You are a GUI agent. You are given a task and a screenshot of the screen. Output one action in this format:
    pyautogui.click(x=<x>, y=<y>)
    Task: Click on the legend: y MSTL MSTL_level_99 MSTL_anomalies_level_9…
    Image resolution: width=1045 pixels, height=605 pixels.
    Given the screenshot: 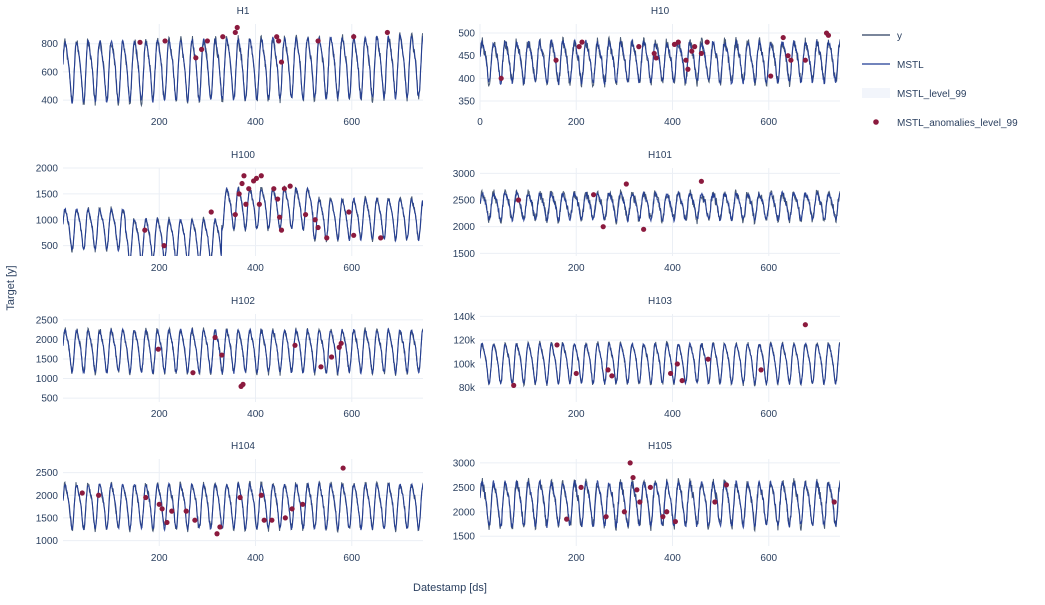 What is the action you would take?
    pyautogui.click(x=940, y=80)
    